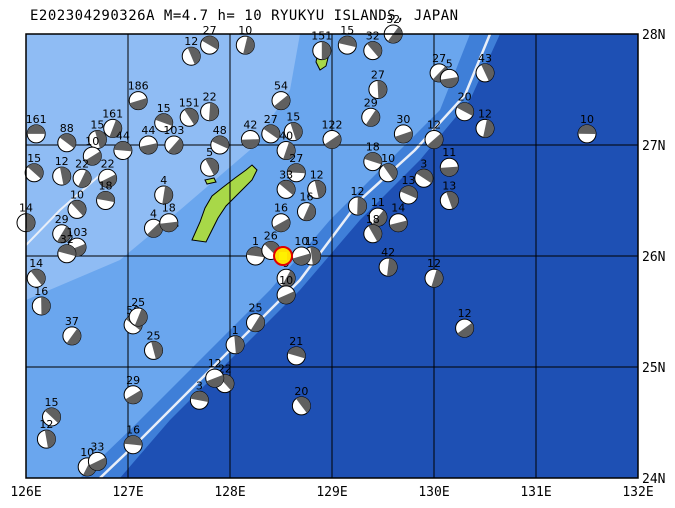  What do you see at coordinates (485, 67) in the screenshot?
I see `focal-mechanism: 43` at bounding box center [485, 67].